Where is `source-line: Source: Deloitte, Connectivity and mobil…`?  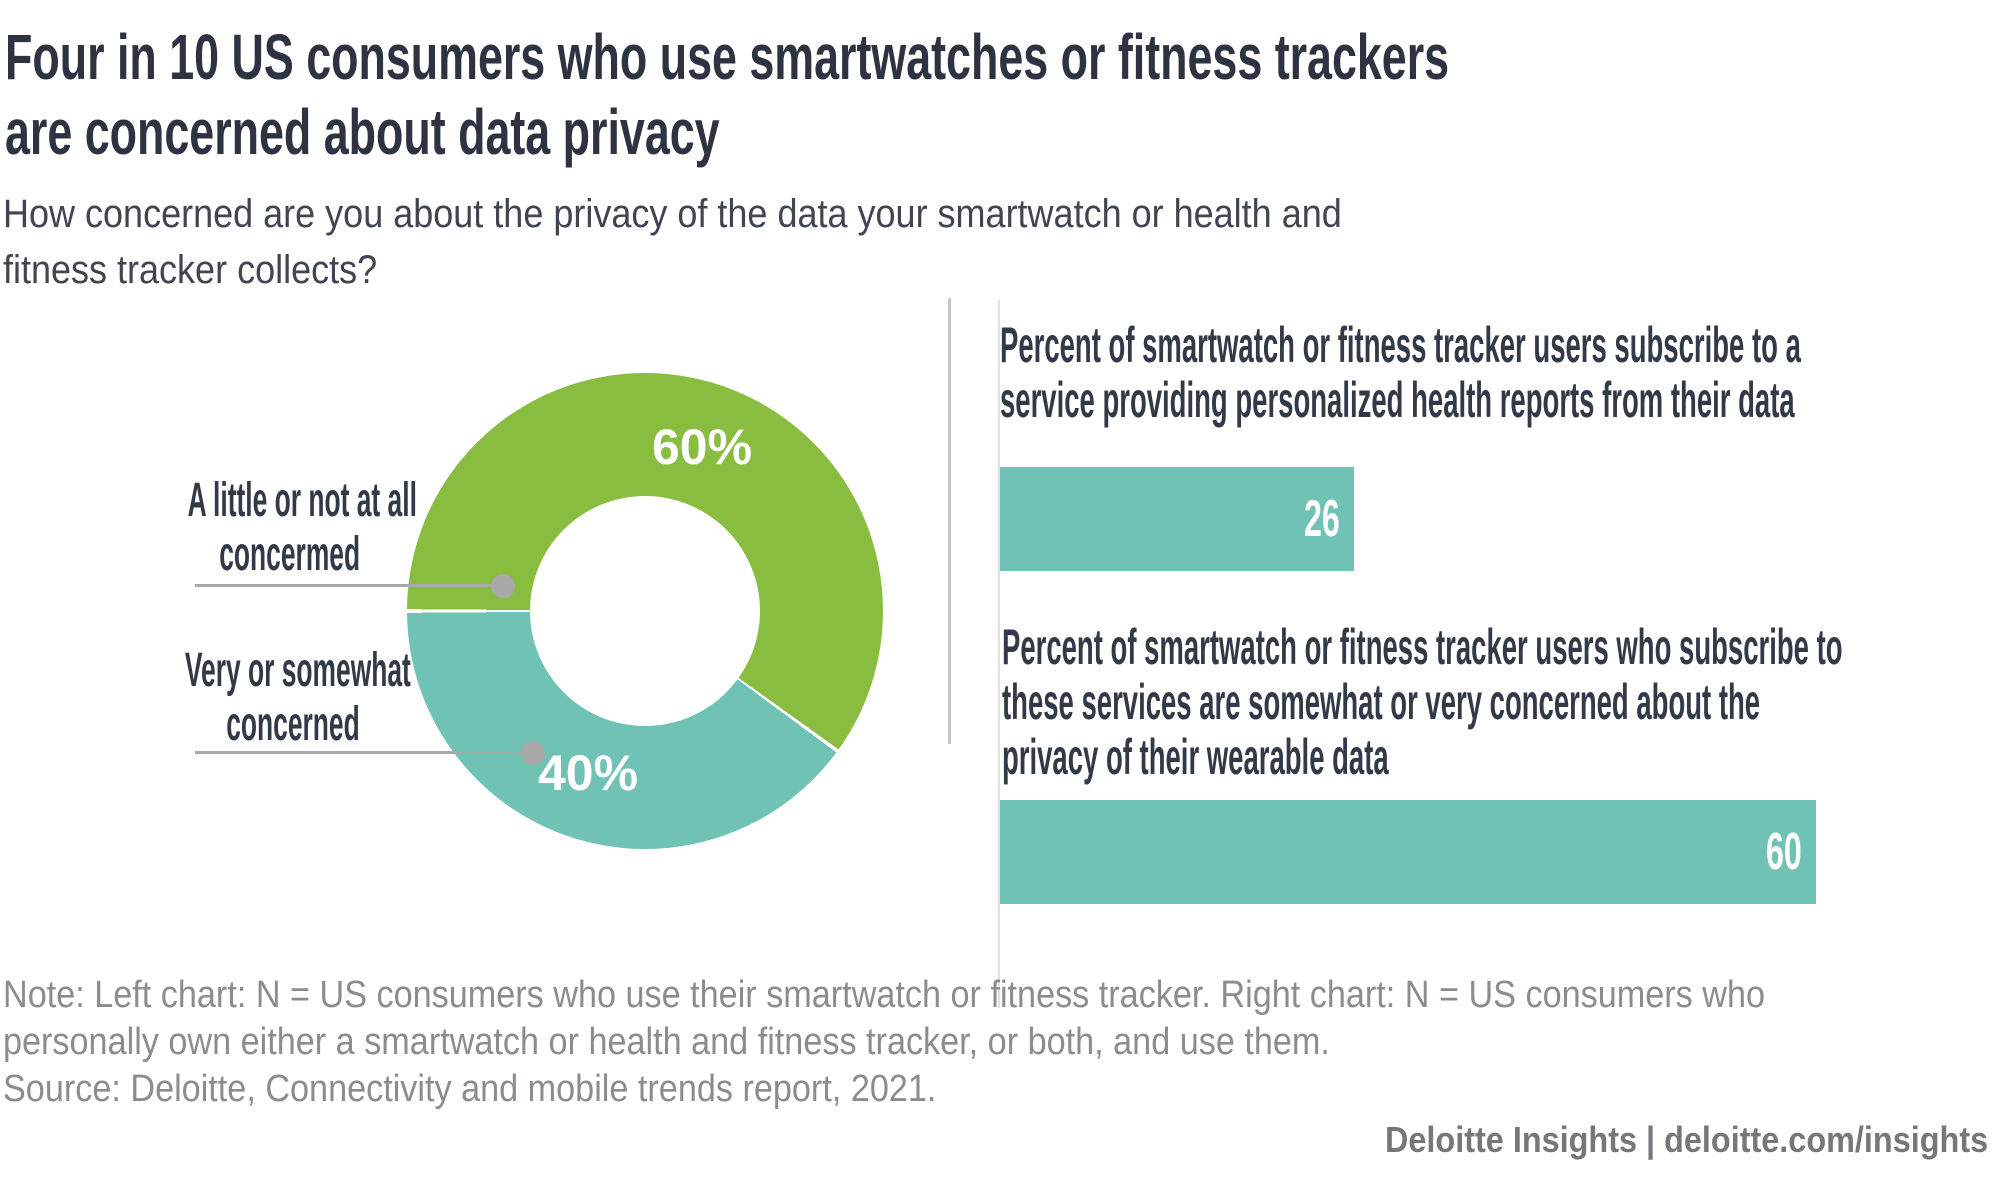 source-line: Source: Deloitte, Connectivity and mobil… is located at coordinates (470, 1089).